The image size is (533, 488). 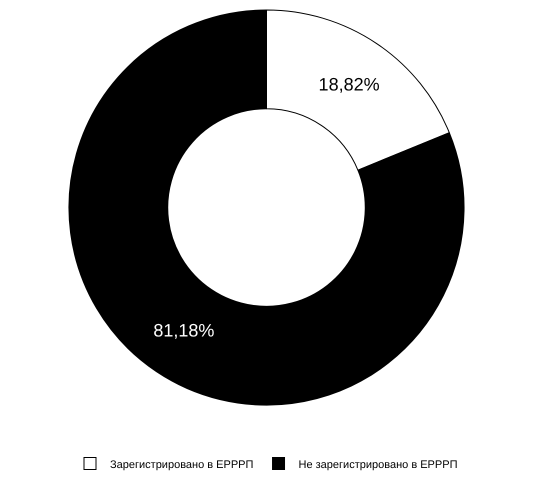 I want to click on legend-label: Зарегистрировано в ЕРРРП, so click(x=182, y=464).